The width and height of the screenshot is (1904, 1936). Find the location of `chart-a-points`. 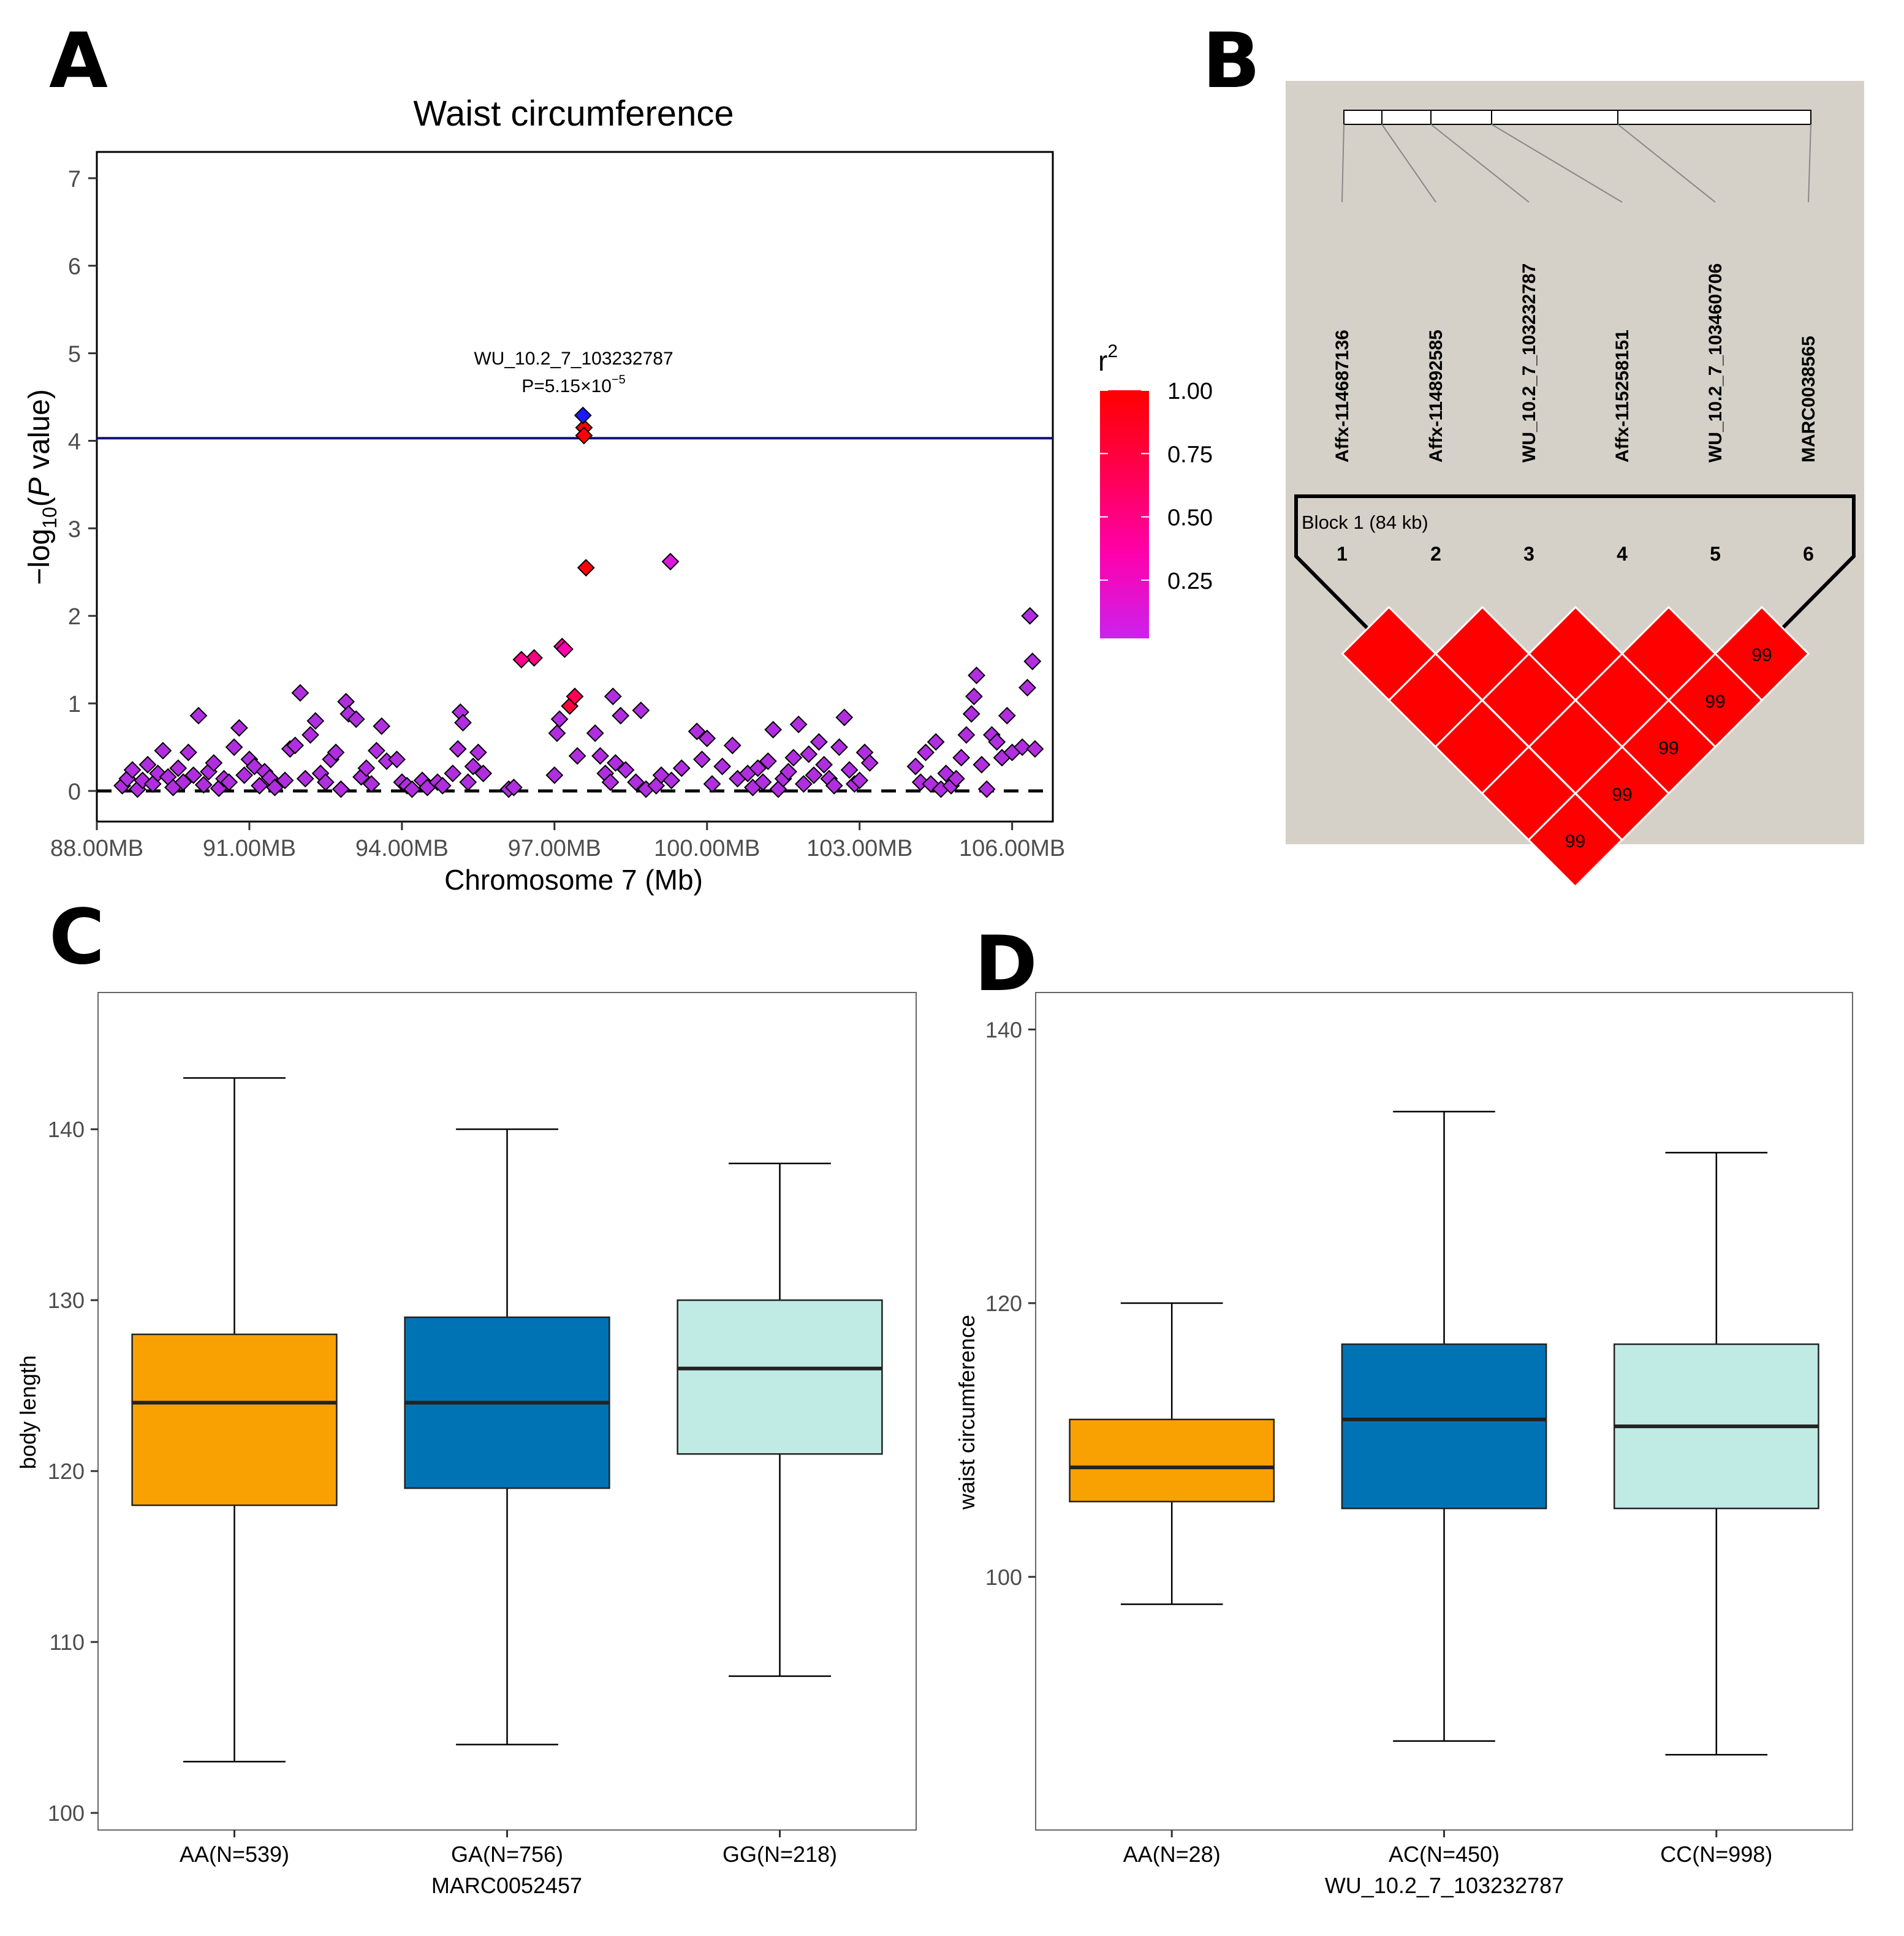

chart-a-points is located at coordinates (578, 602).